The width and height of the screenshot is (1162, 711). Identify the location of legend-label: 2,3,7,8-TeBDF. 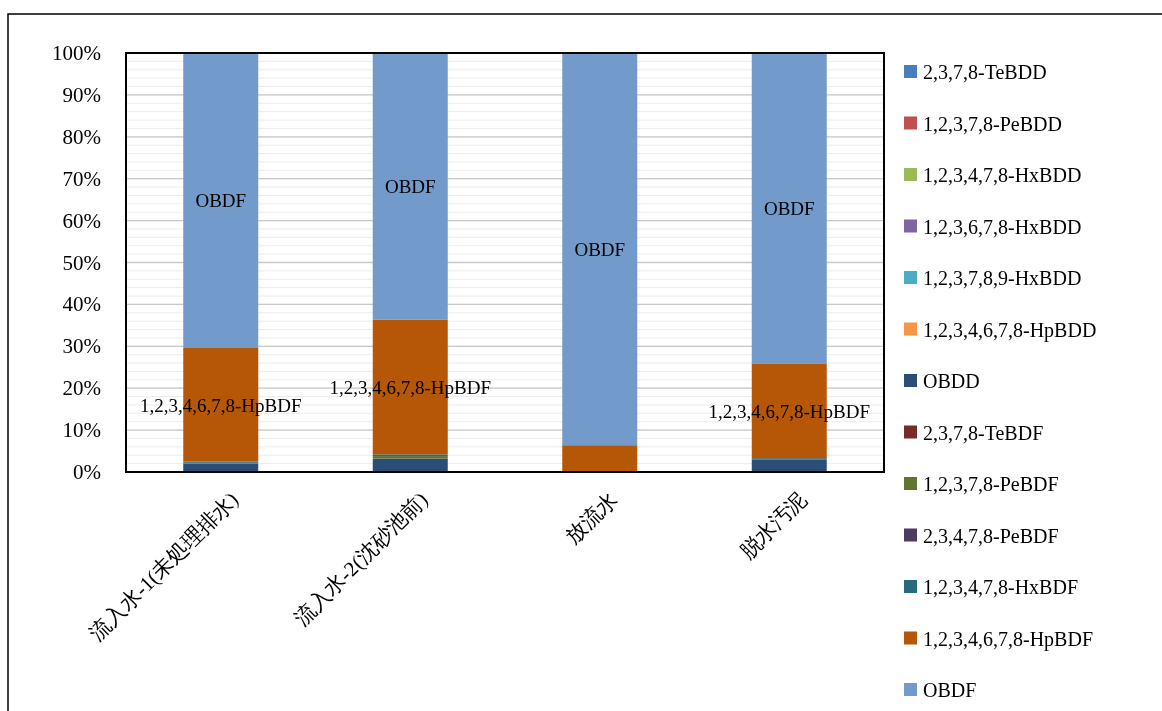
(983, 432).